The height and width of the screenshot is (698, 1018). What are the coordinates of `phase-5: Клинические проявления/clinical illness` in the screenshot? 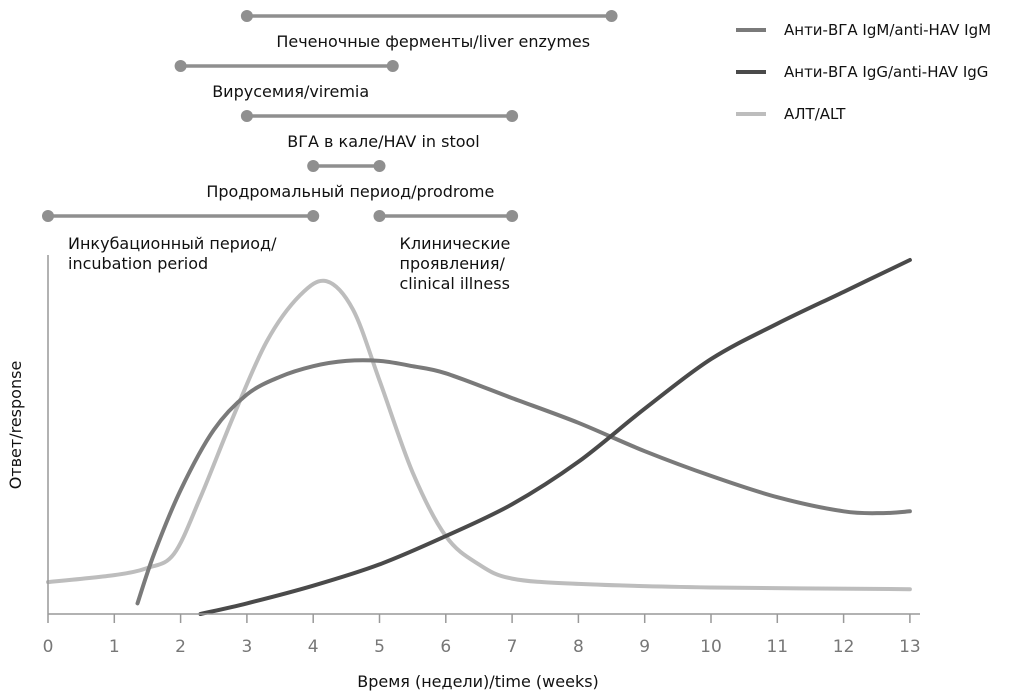 It's located at (446, 251).